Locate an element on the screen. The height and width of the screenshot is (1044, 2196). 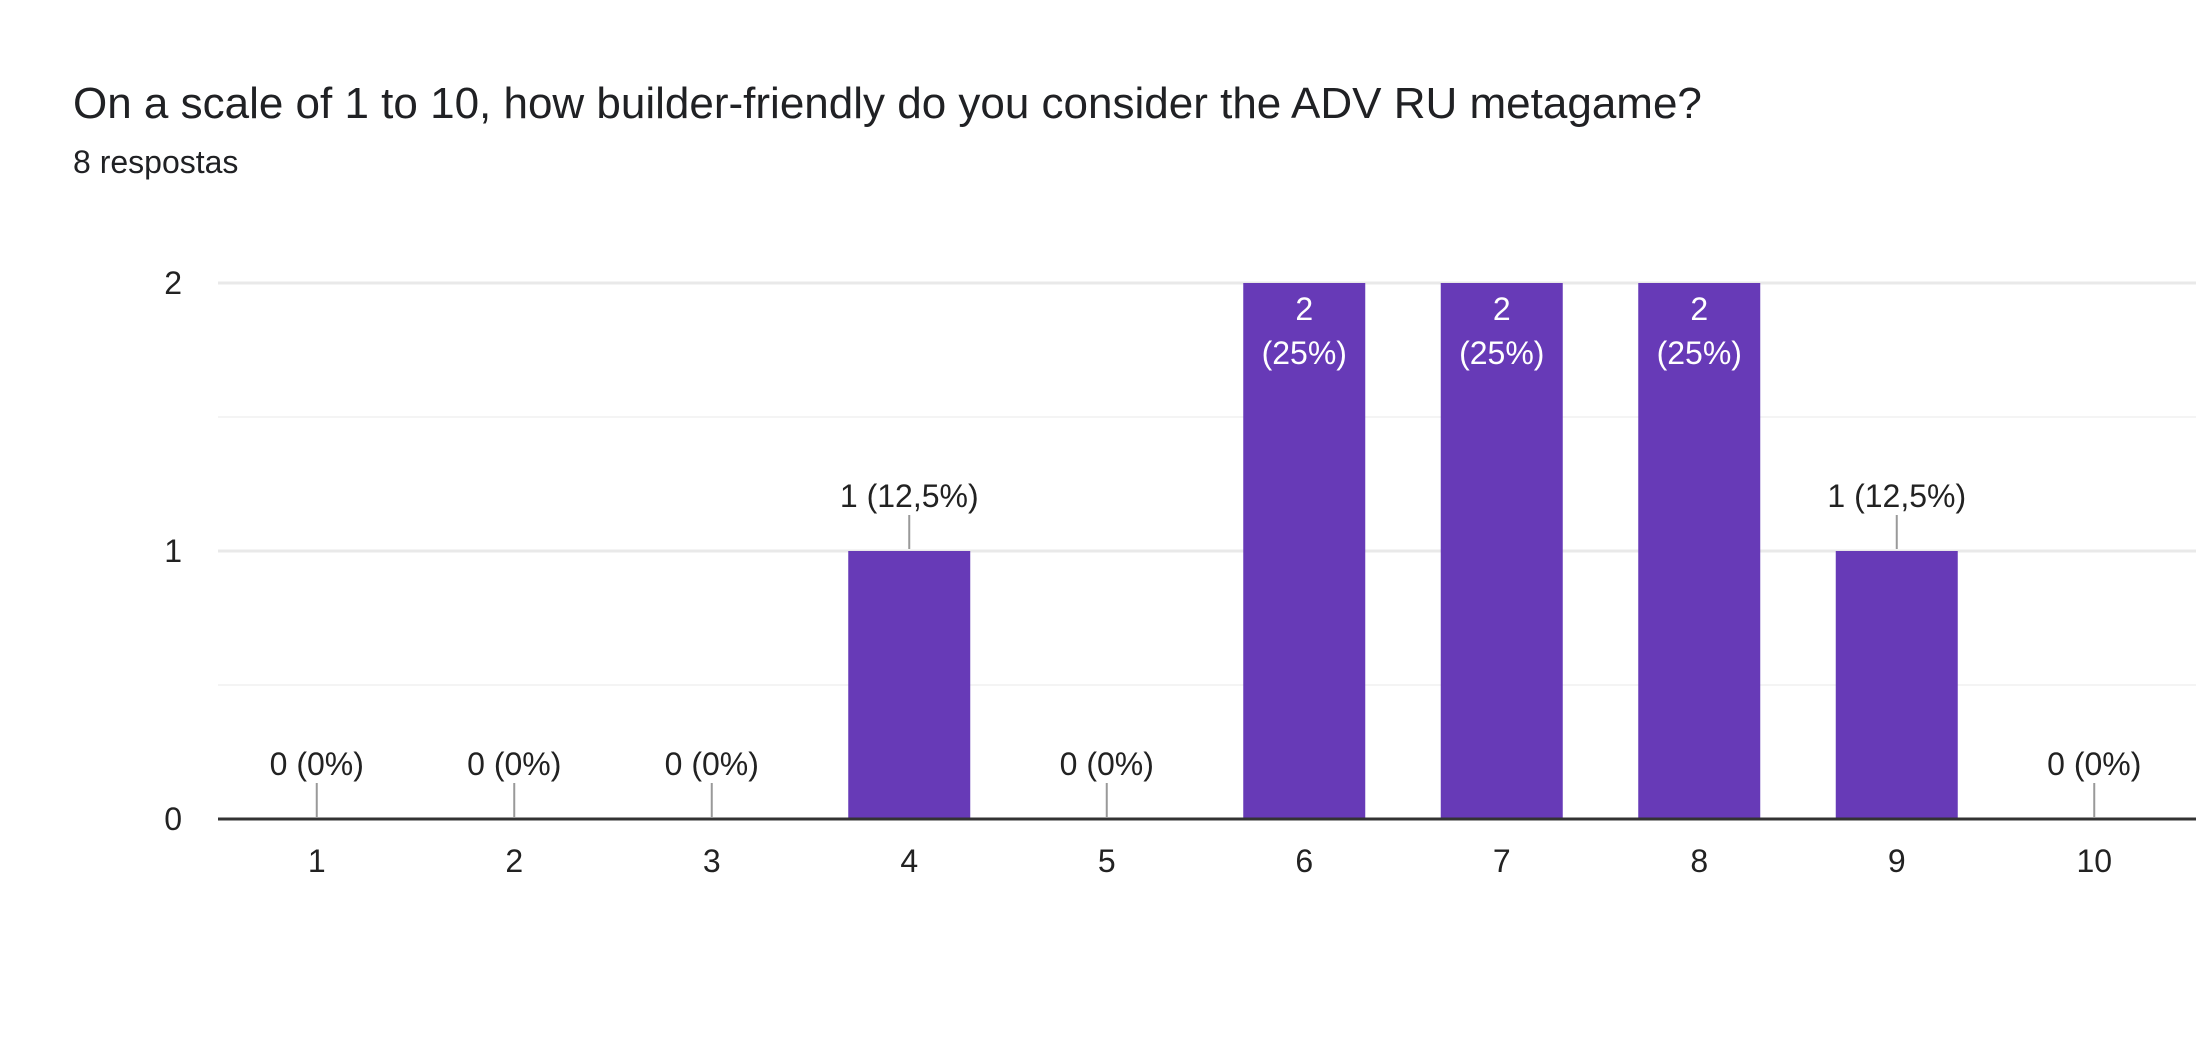
x-tick-label: 7 is located at coordinates (1502, 861).